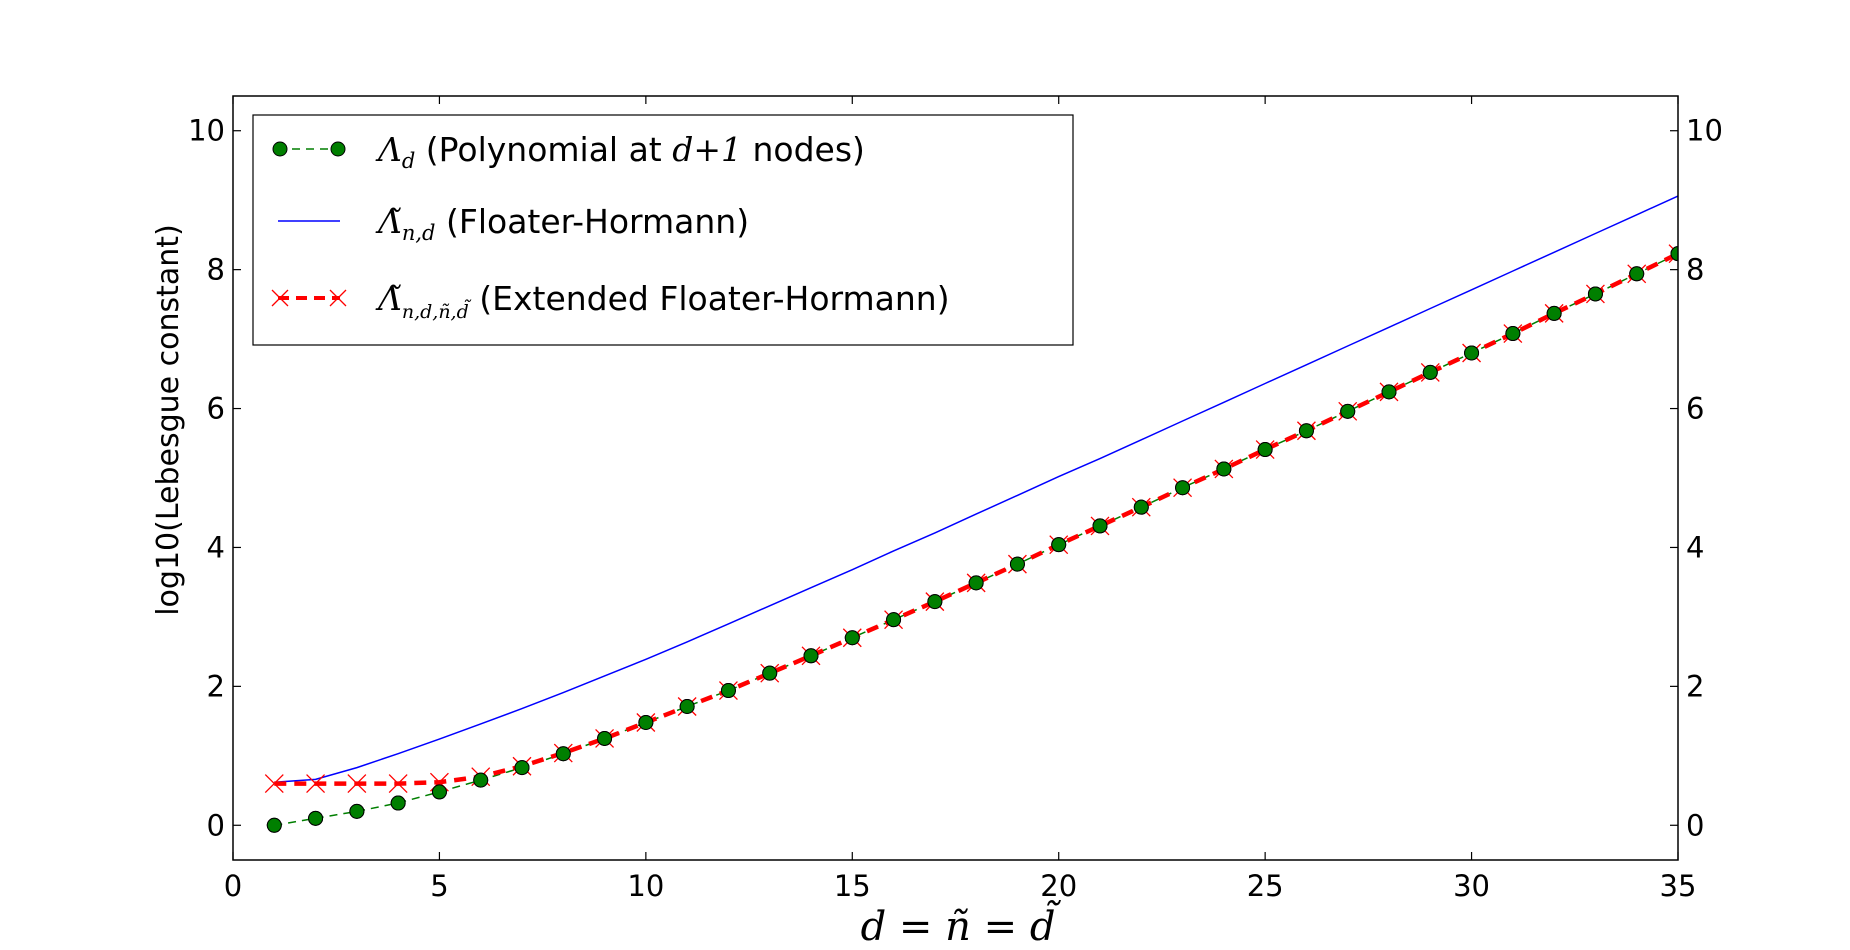  Describe the element at coordinates (961, 925) in the screenshot. I see `x-axis-label: d = ñ = d̃` at that location.